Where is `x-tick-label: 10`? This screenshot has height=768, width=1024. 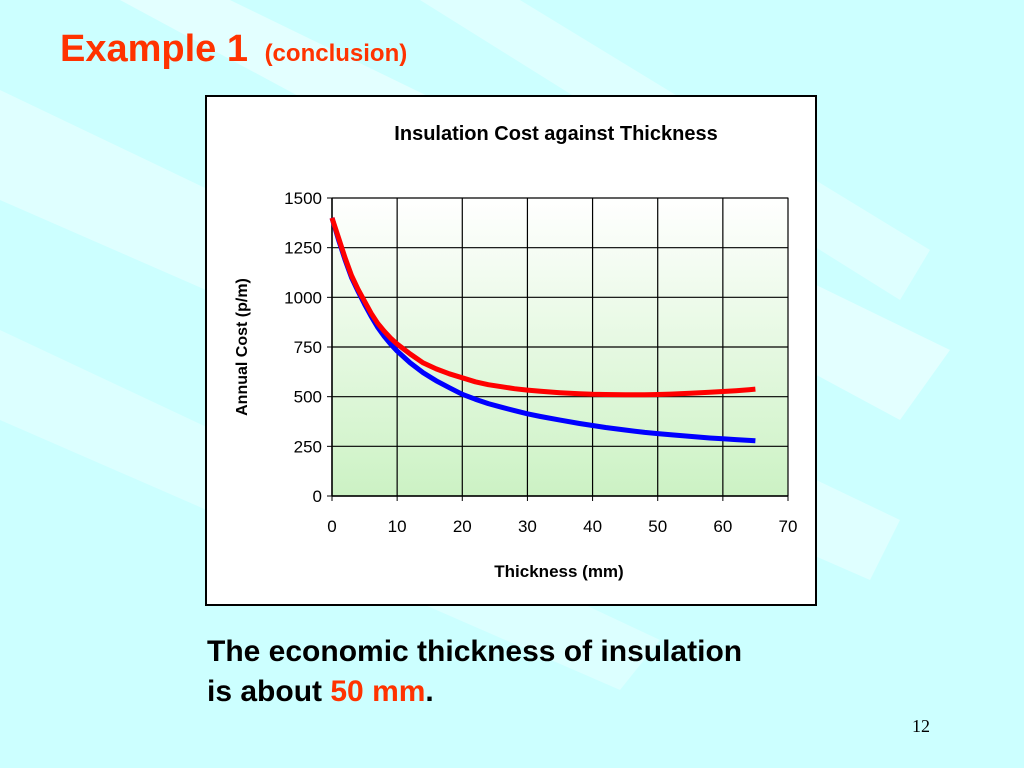
x-tick-label: 10 is located at coordinates (397, 526).